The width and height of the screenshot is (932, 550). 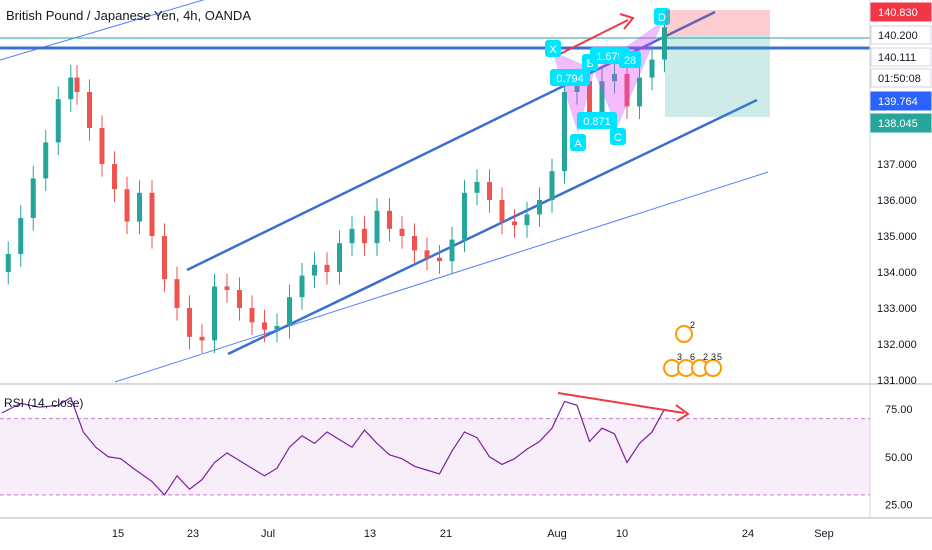 What do you see at coordinates (435, 43) in the screenshot?
I see `horizontal-line-group` at bounding box center [435, 43].